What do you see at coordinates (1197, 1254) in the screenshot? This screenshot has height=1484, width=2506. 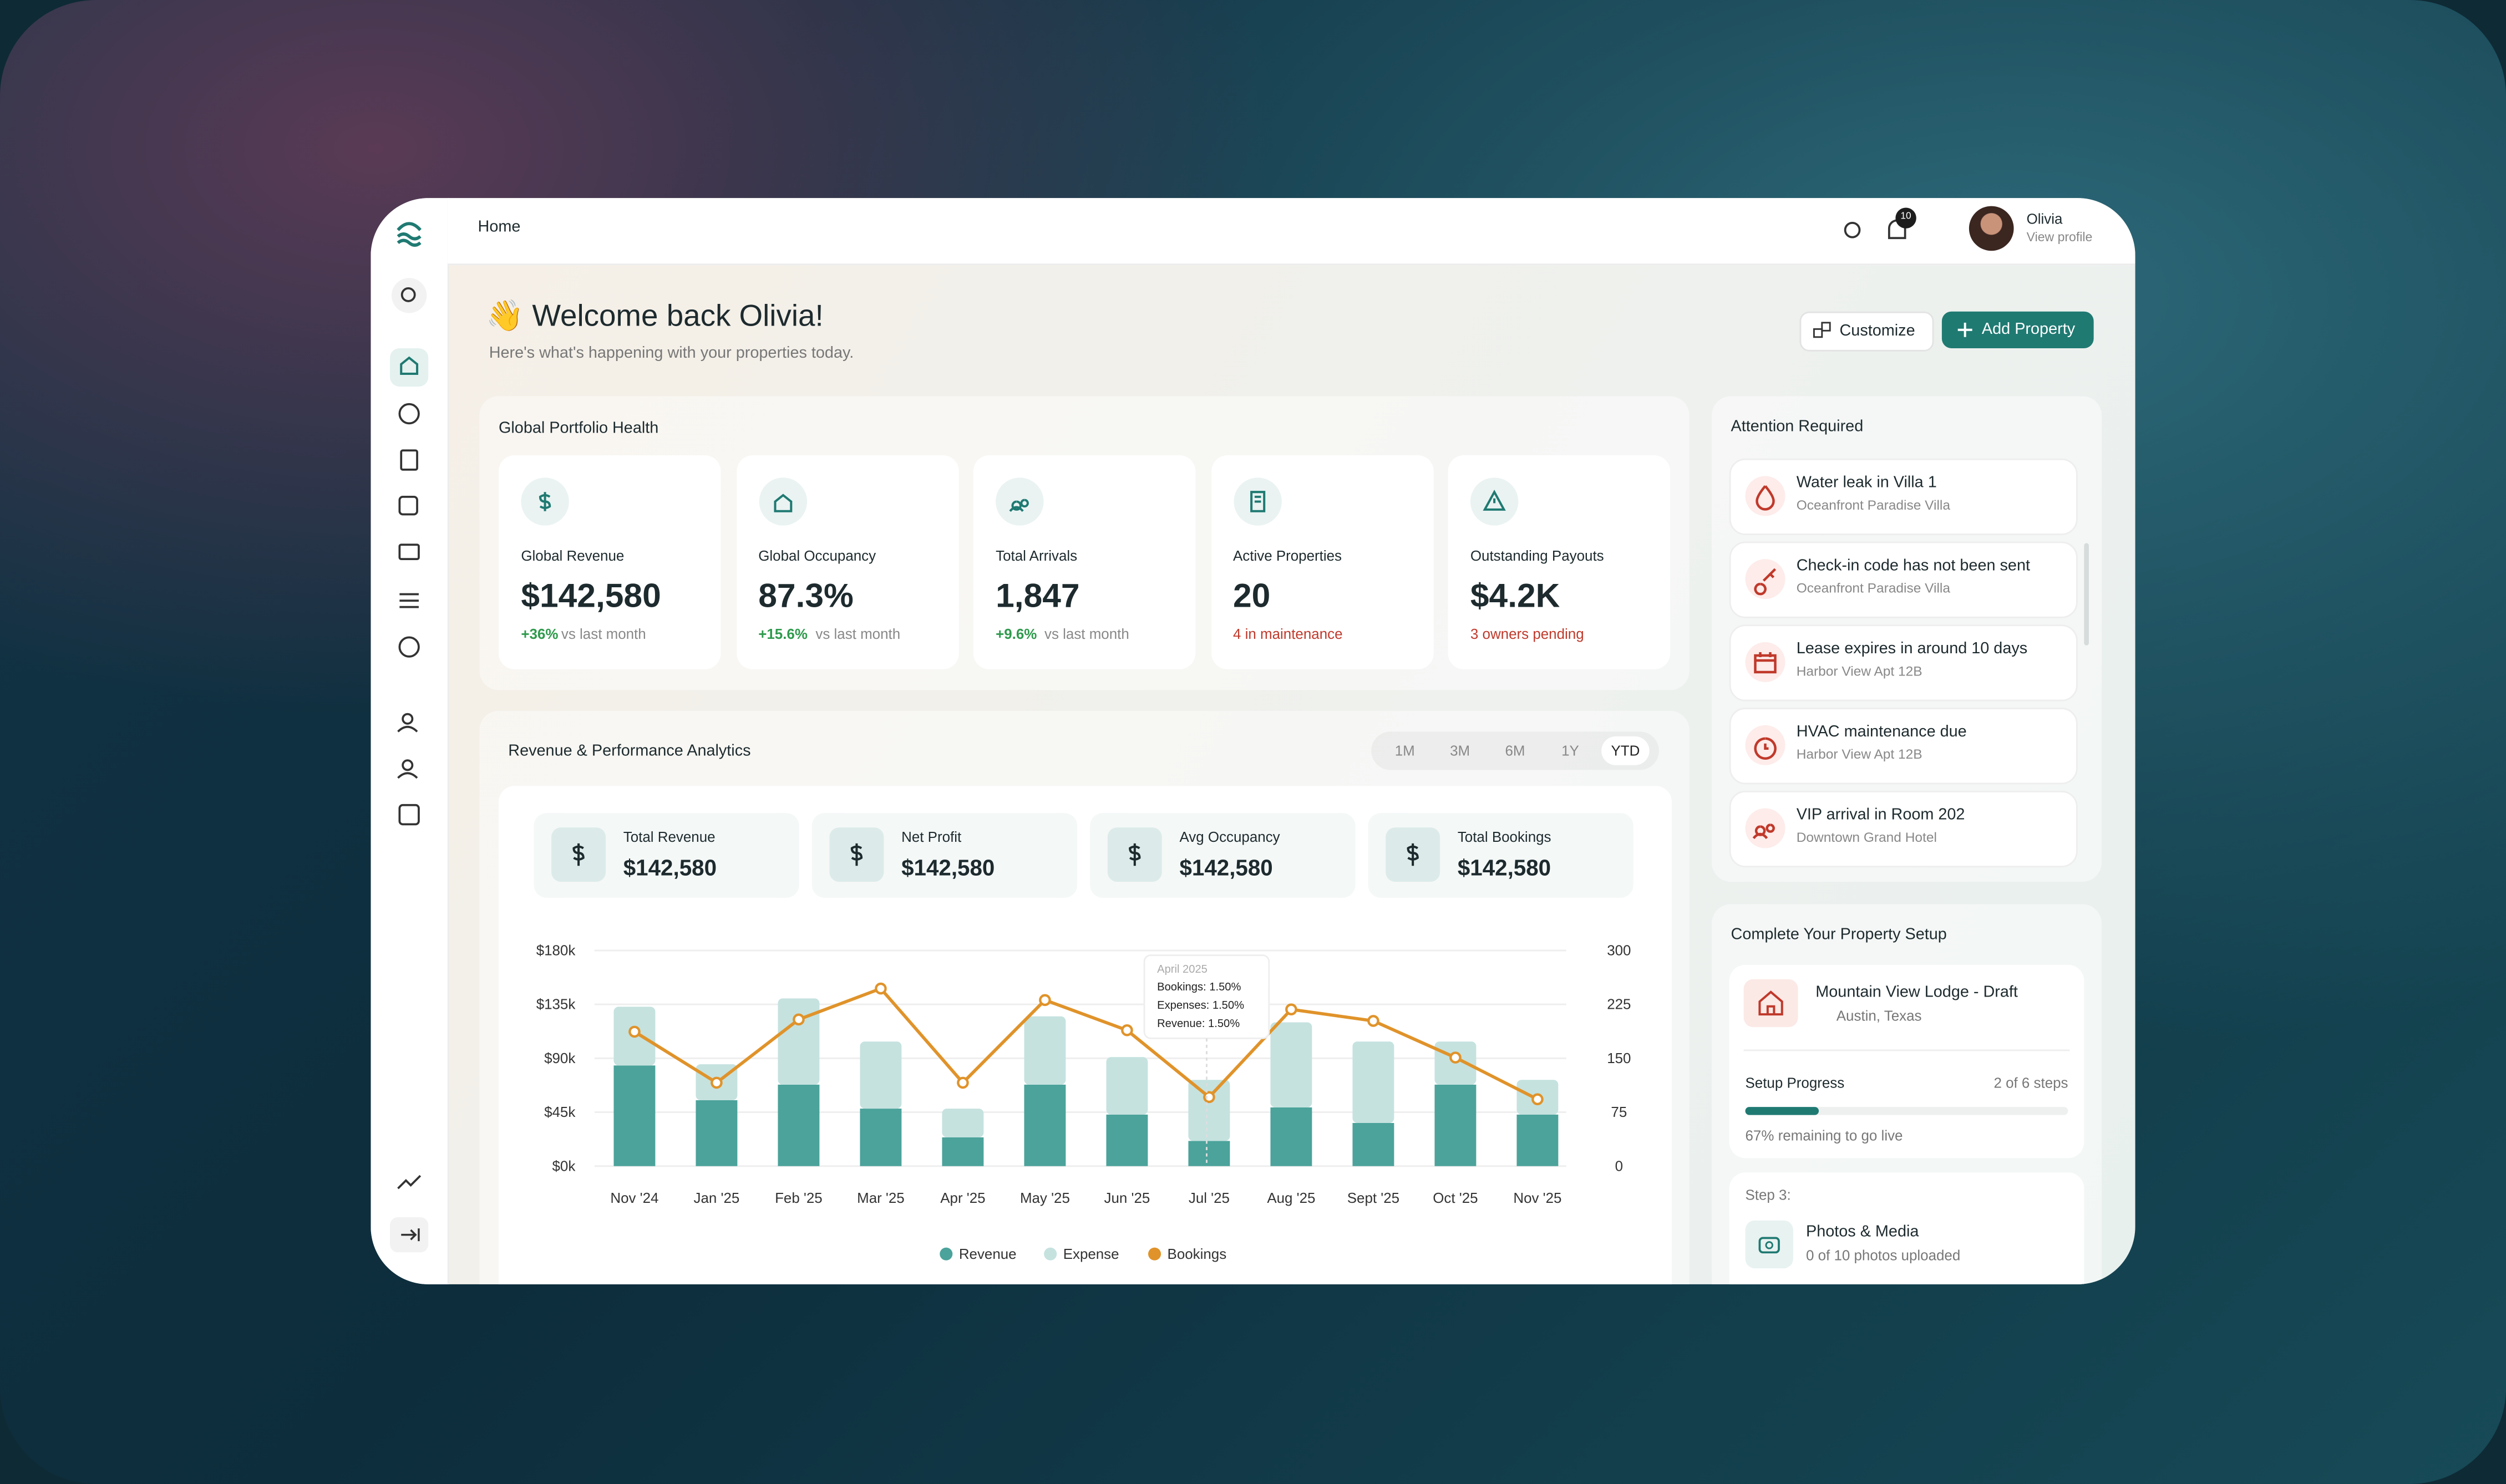 I see `legend-label: Bookings` at bounding box center [1197, 1254].